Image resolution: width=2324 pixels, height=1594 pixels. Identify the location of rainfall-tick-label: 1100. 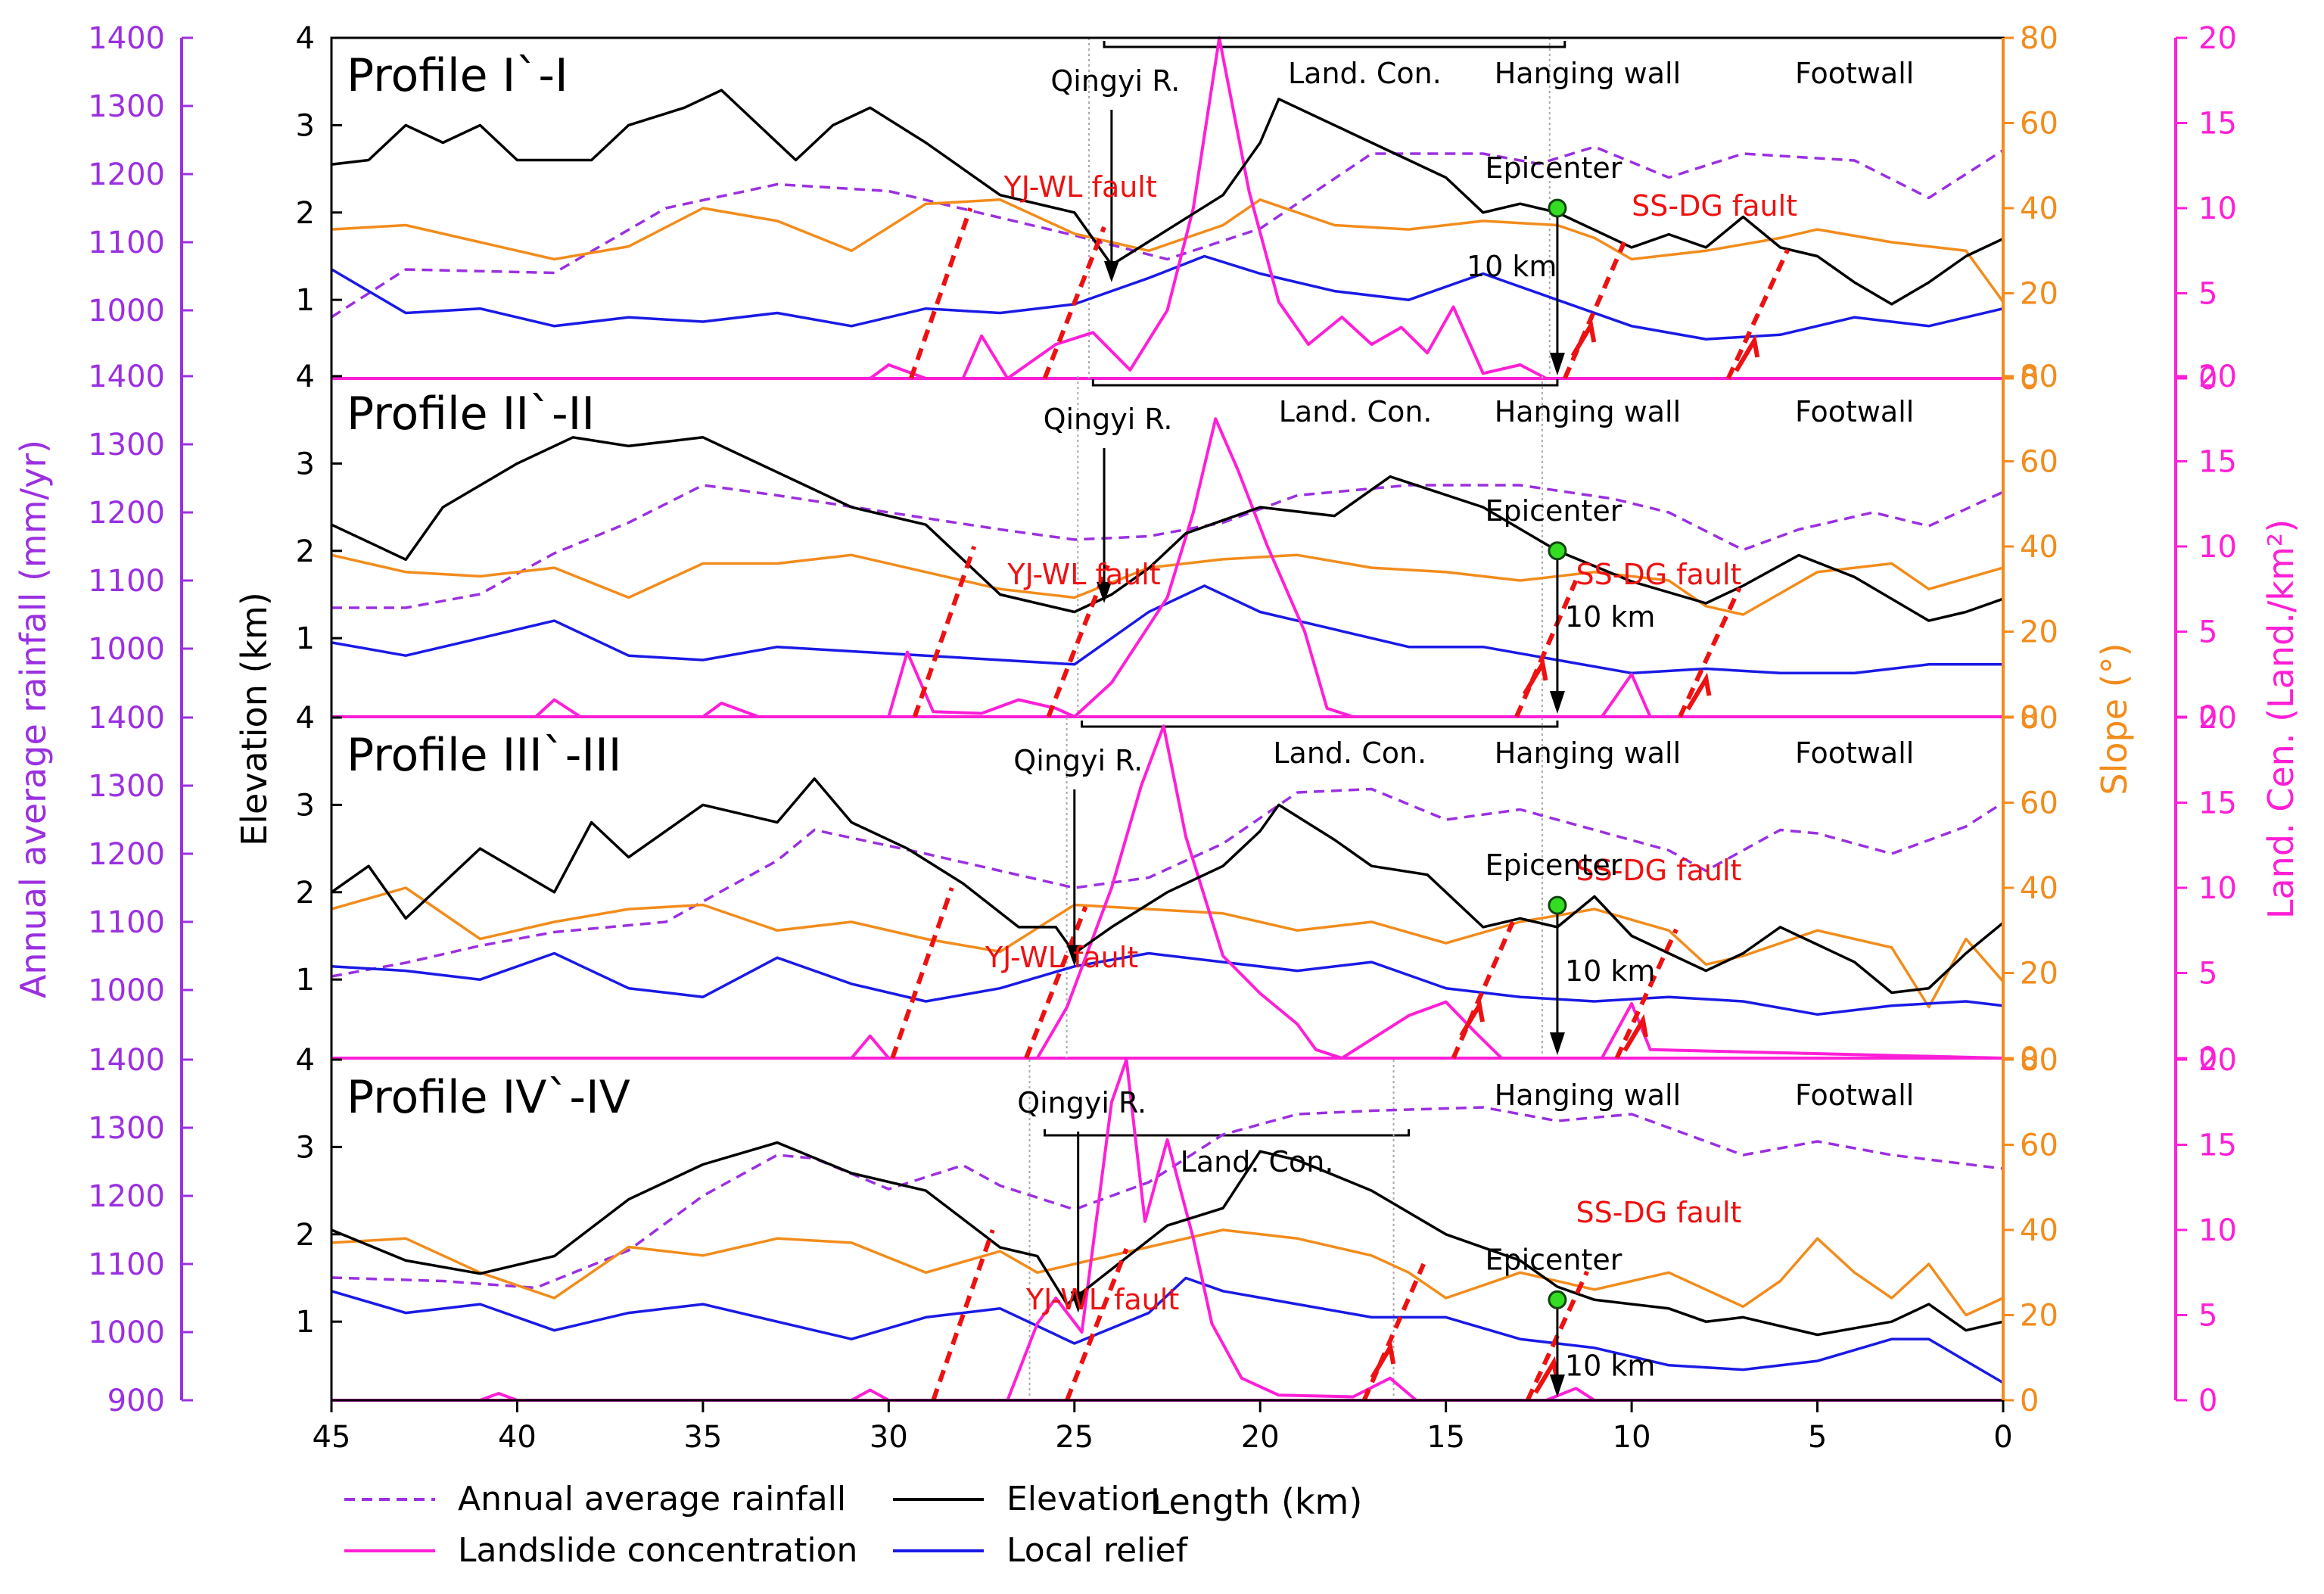
(126, 581).